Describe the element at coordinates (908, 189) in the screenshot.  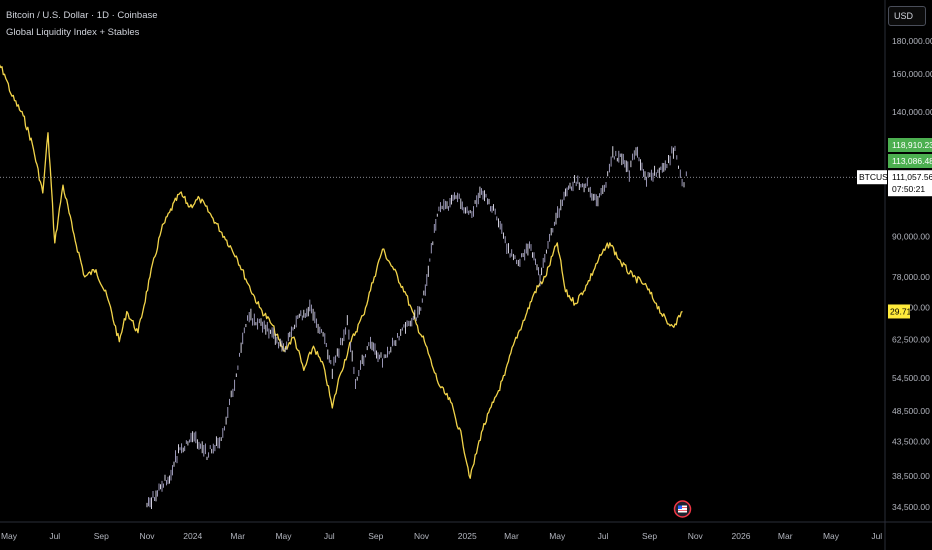
I see `bar-countdown: 07:50:21` at that location.